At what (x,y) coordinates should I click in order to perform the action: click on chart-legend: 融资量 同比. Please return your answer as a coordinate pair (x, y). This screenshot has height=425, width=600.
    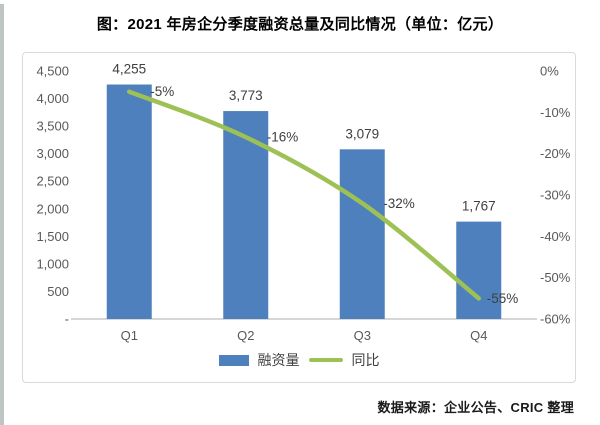
    Looking at the image, I should click on (299, 360).